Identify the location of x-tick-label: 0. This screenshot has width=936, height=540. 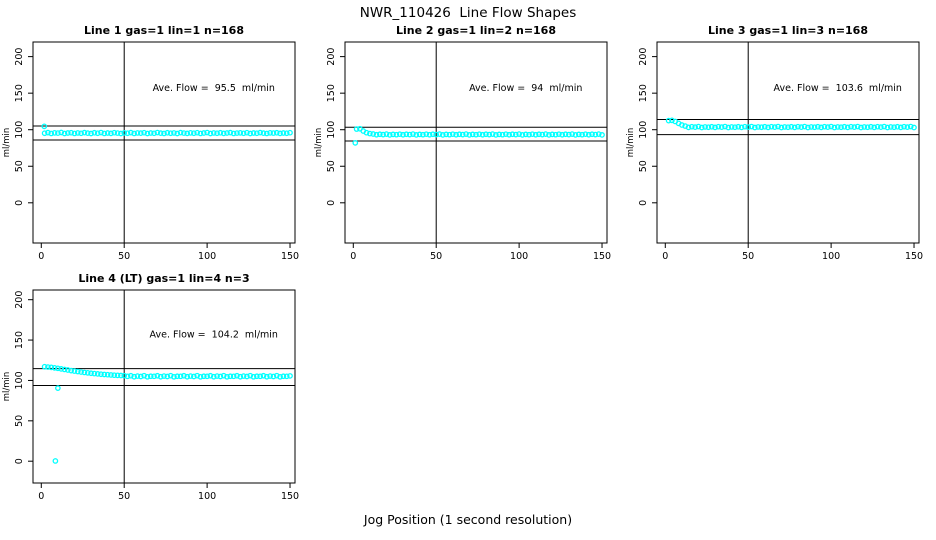
(353, 256).